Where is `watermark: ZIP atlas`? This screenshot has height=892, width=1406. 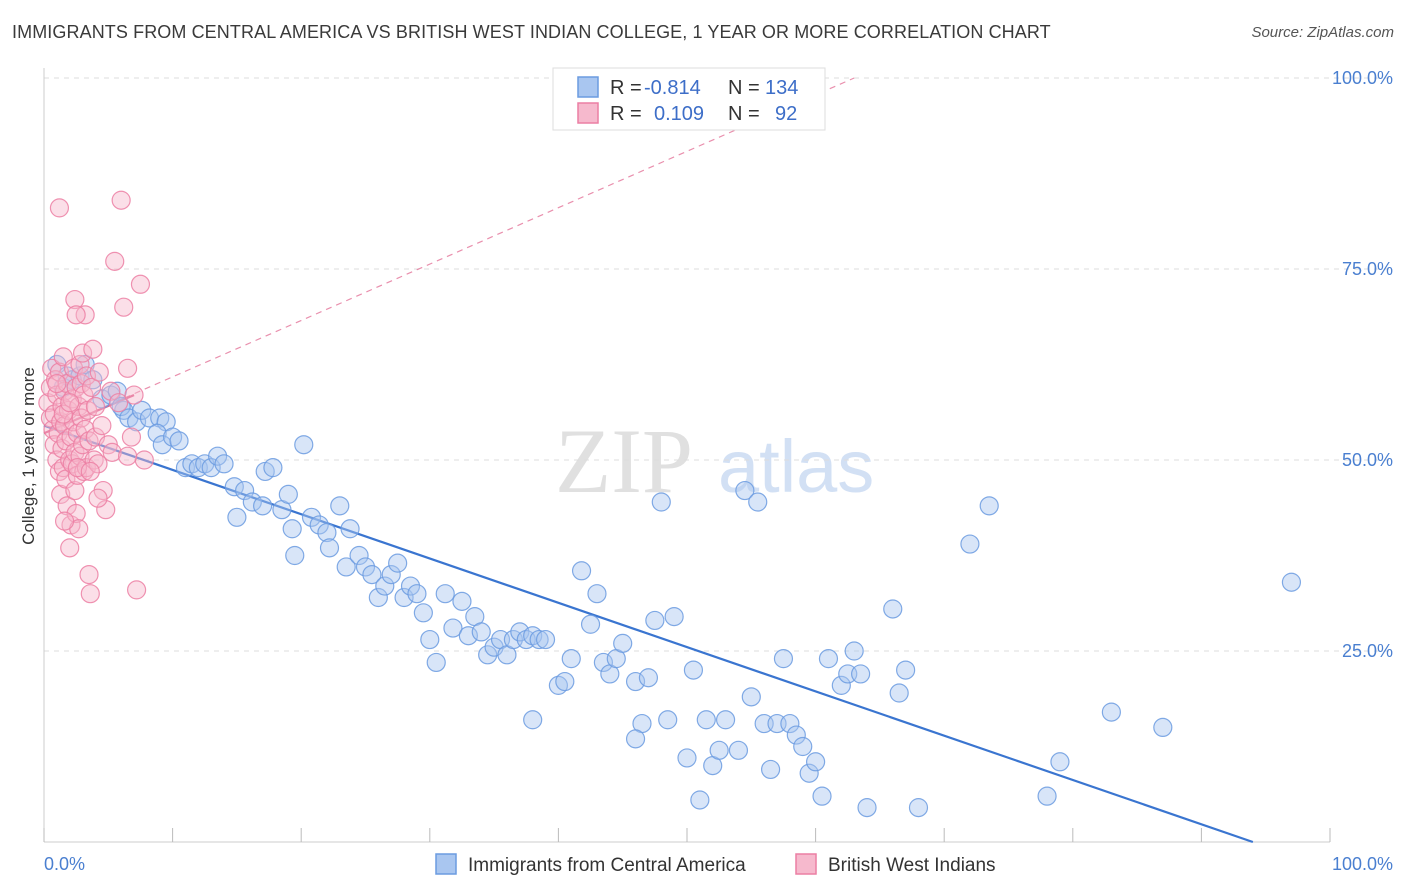 watermark: ZIP atlas is located at coordinates (714, 461).